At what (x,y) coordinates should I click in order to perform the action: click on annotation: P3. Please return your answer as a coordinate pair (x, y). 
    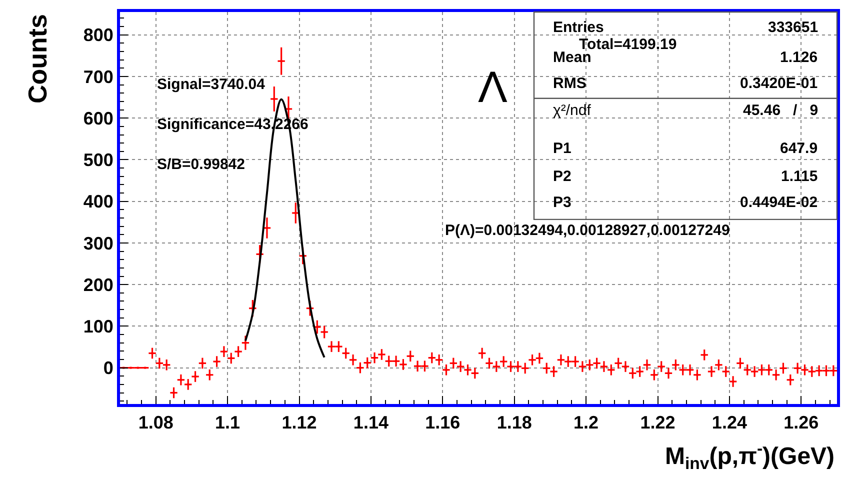
    Looking at the image, I should click on (562, 202).